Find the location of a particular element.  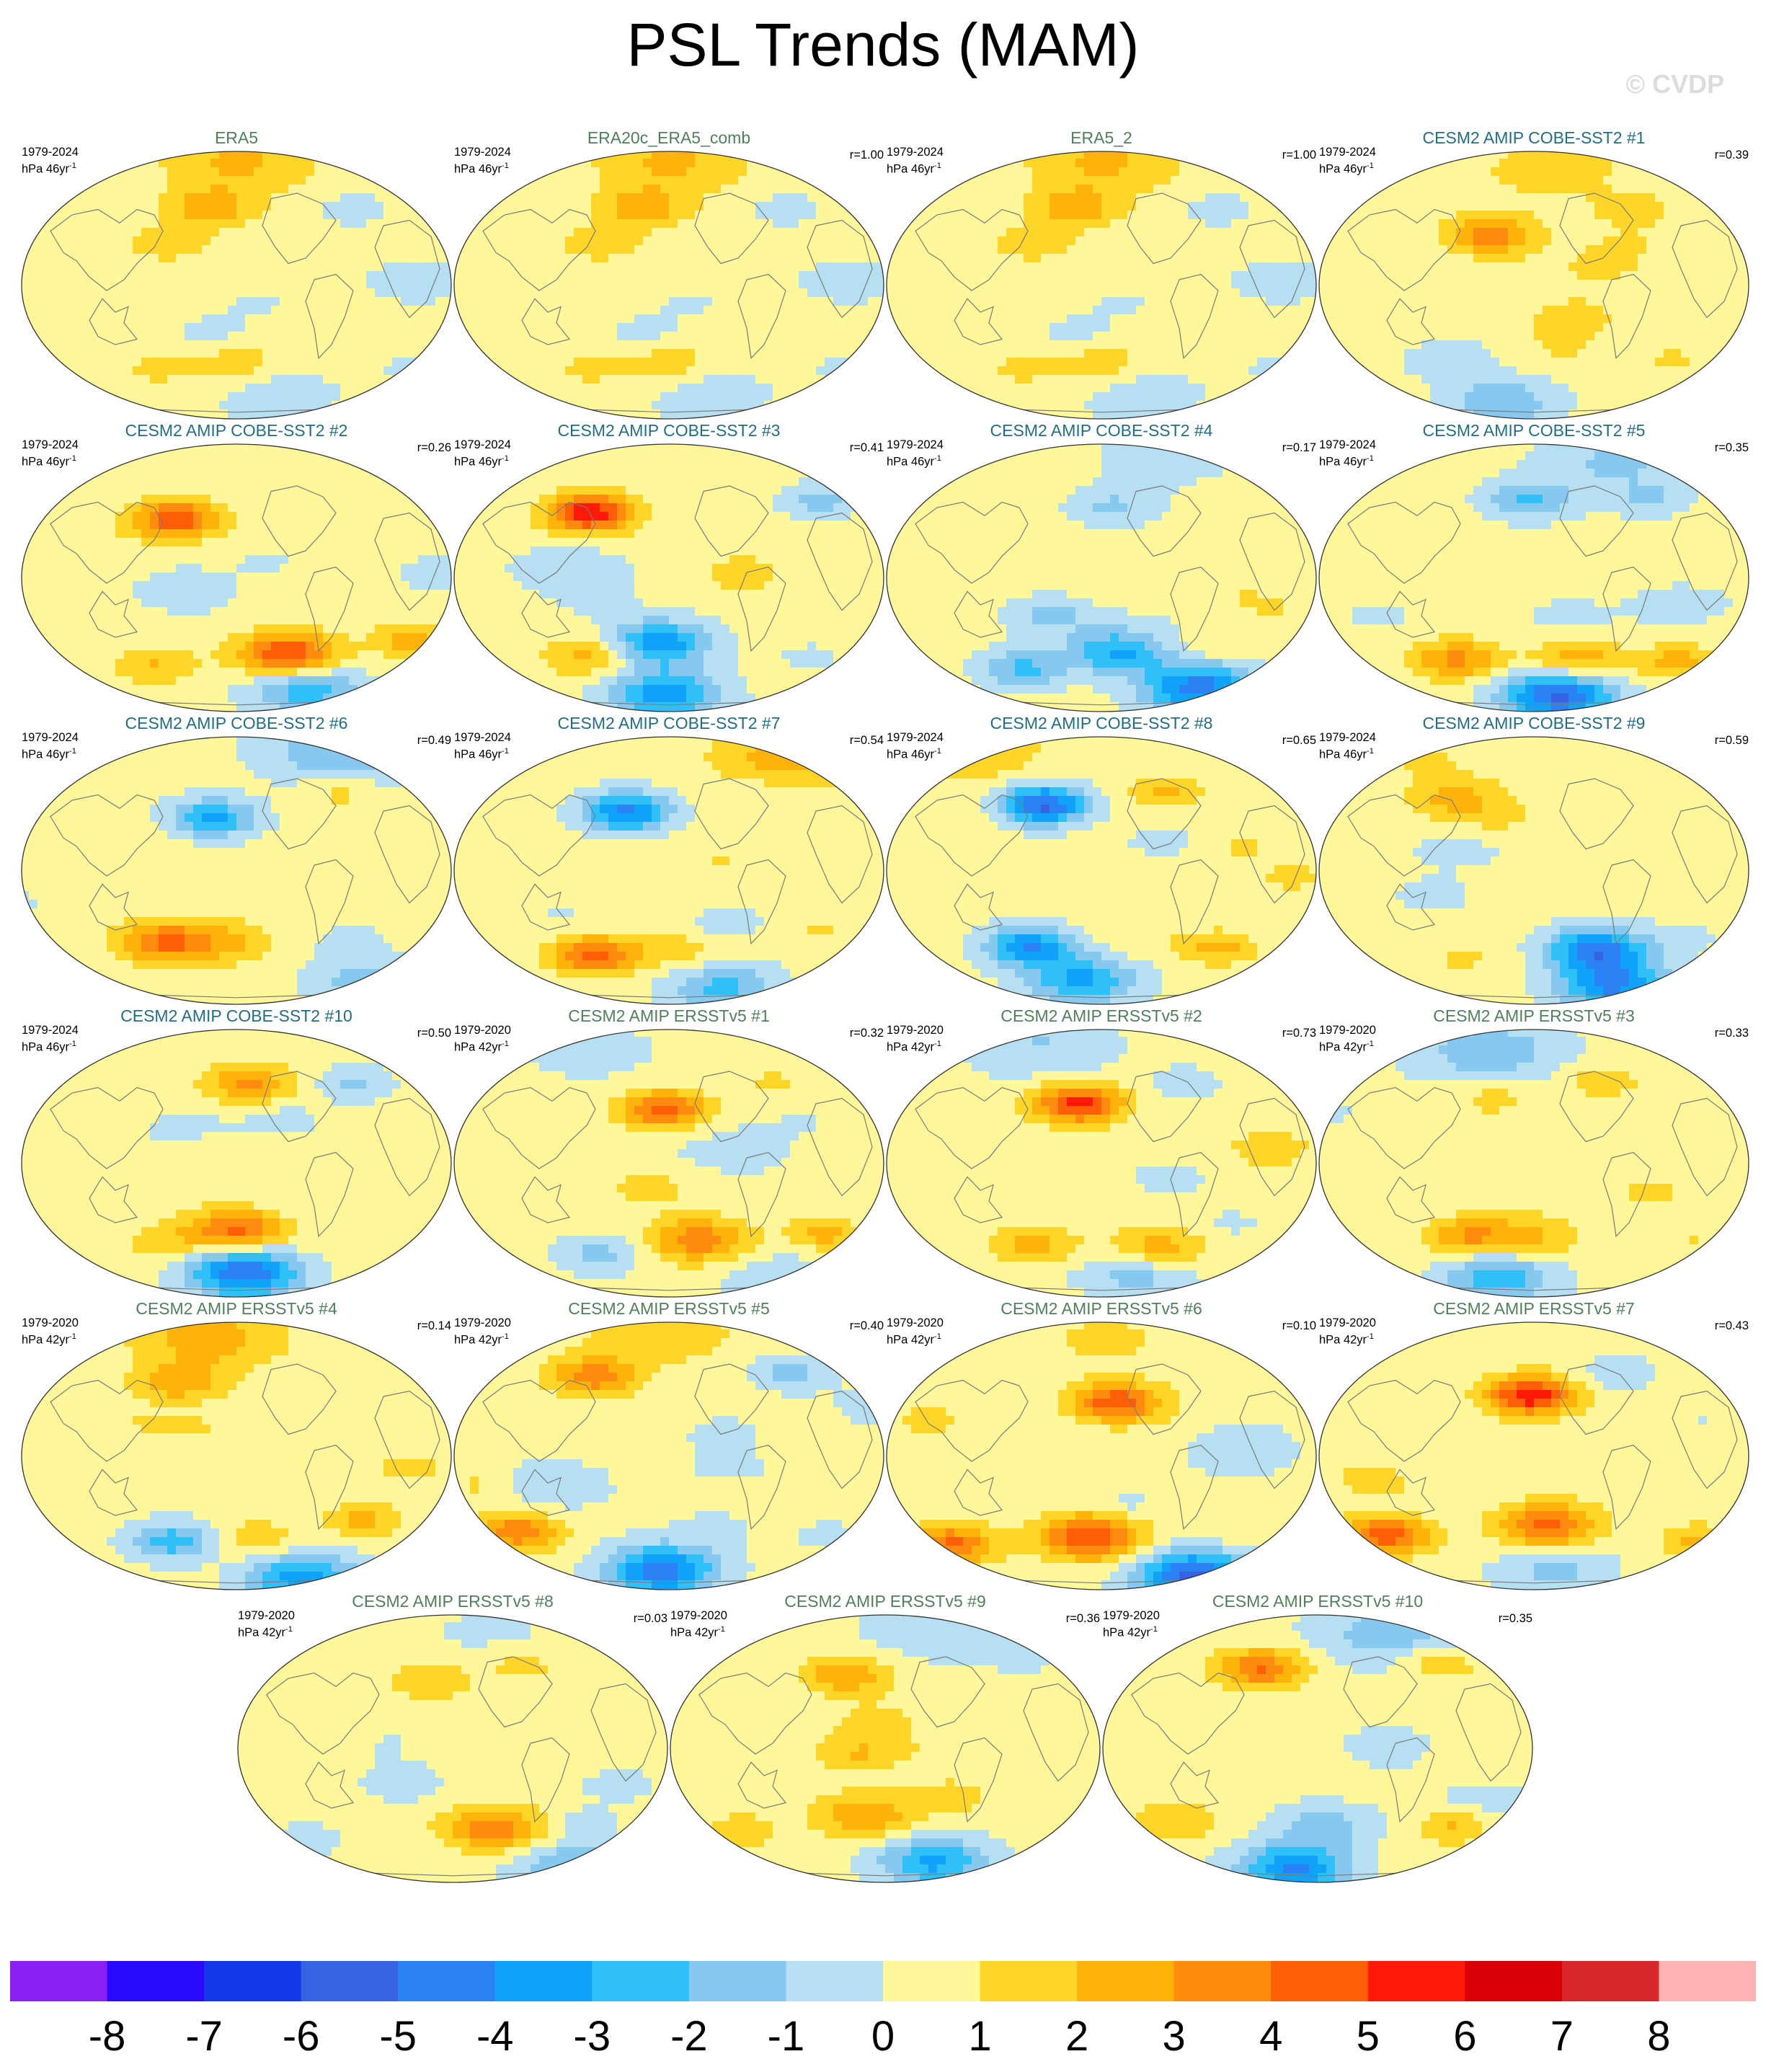

panel-correlation: r=0.40 is located at coordinates (867, 1326).